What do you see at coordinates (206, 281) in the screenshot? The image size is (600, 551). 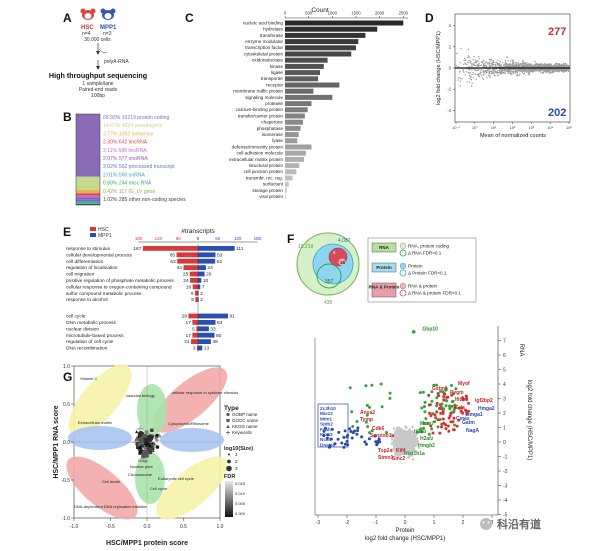 I see `mpp1-value: 10` at bounding box center [206, 281].